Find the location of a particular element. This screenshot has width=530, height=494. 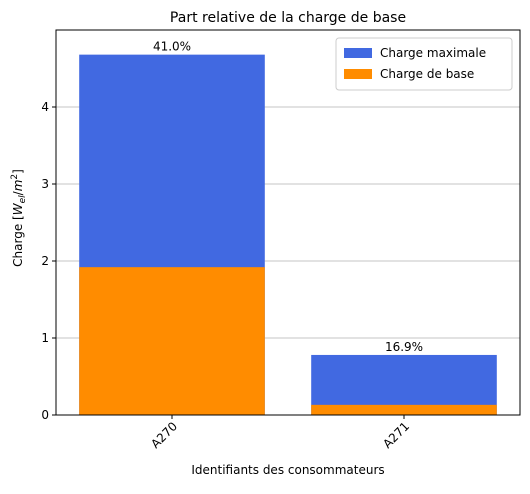

y-tick-label: 0 is located at coordinates (45, 415).